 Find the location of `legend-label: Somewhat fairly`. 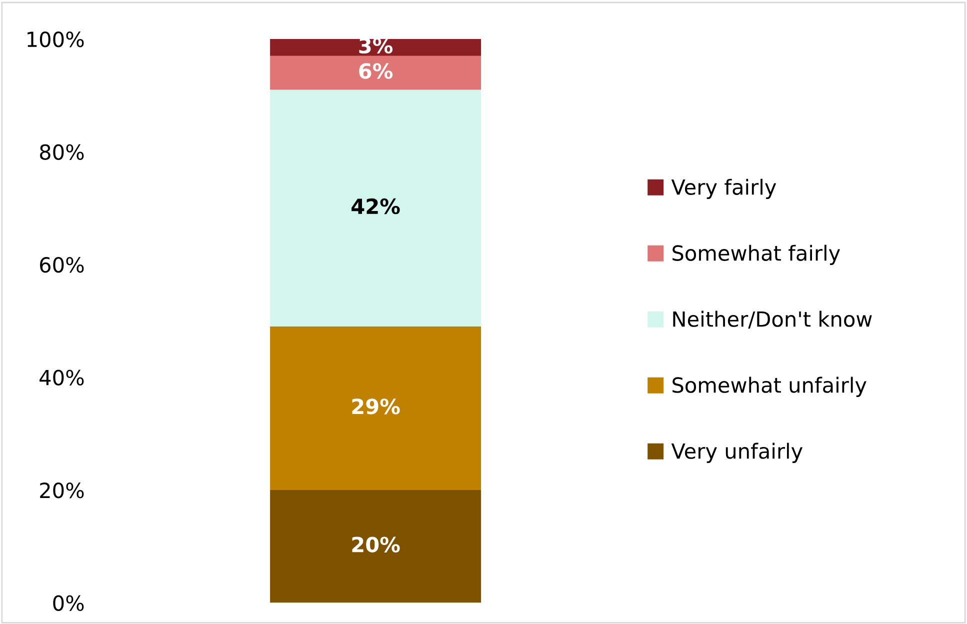

legend-label: Somewhat fairly is located at coordinates (756, 254).